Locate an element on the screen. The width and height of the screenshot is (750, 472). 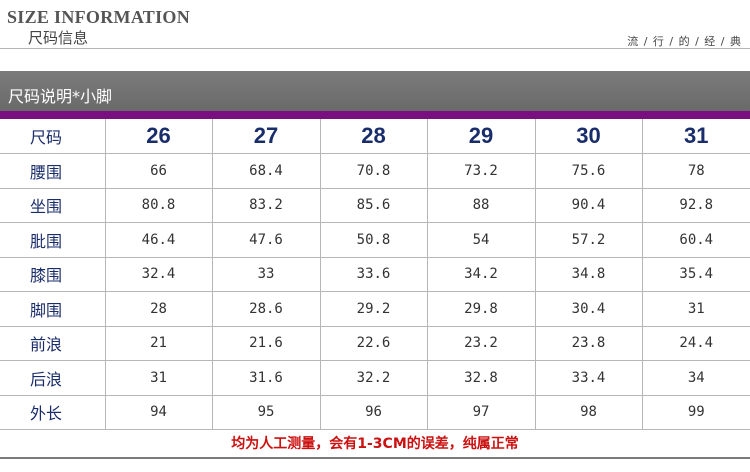
table-row: 坐围 80.8 83.2 85.6 88 90.4 92.8 is located at coordinates (375, 205).